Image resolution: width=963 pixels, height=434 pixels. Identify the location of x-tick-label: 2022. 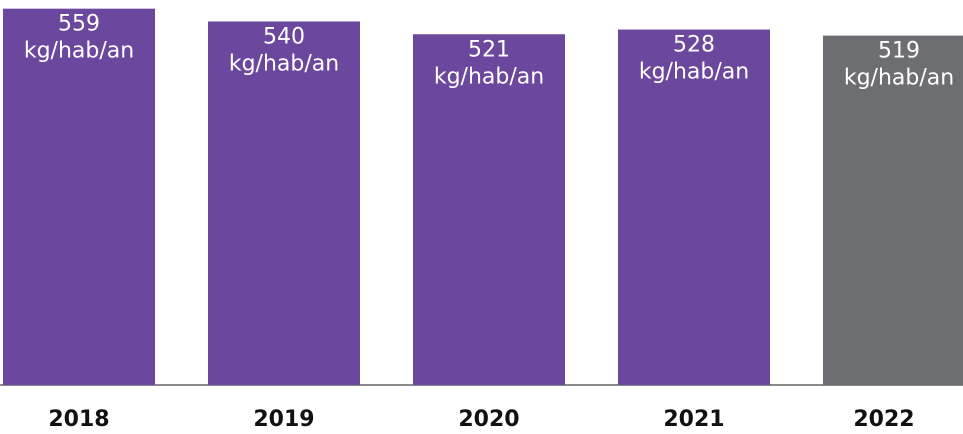
(883, 419).